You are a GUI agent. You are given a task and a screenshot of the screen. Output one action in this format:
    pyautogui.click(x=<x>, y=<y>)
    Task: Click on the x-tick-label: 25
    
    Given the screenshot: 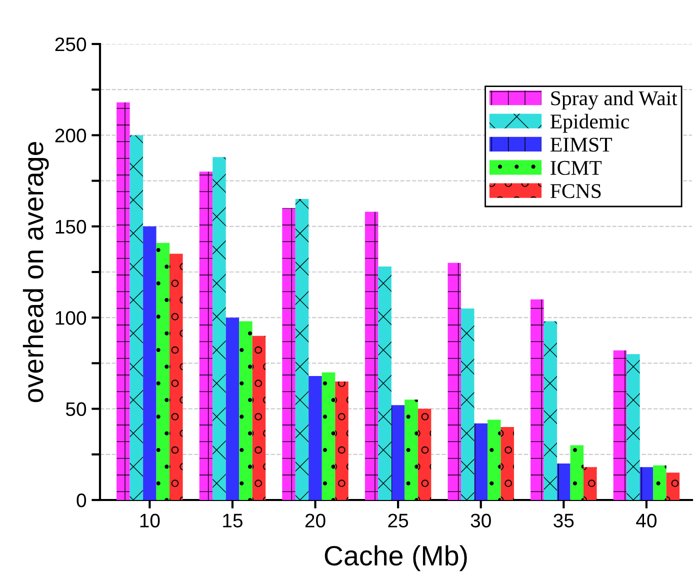 What is the action you would take?
    pyautogui.click(x=398, y=521)
    